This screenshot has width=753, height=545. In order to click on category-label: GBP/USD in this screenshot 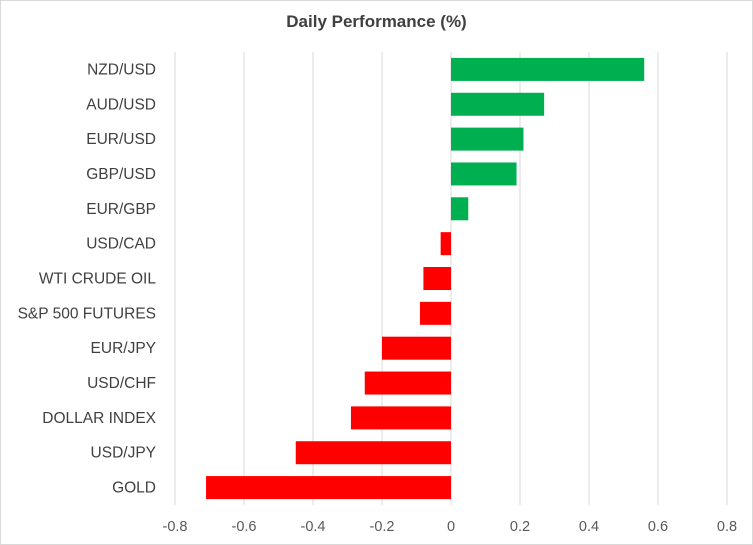, I will do `click(121, 174)`.